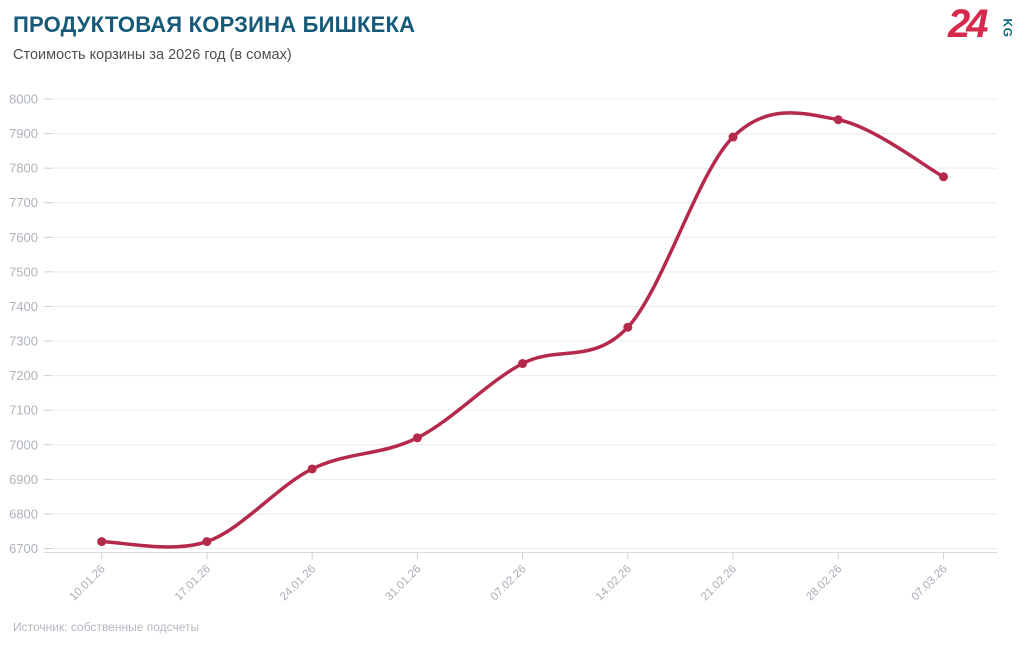  Describe the element at coordinates (614, 583) in the screenshot. I see `x-axis-label: 14.02.26` at that location.